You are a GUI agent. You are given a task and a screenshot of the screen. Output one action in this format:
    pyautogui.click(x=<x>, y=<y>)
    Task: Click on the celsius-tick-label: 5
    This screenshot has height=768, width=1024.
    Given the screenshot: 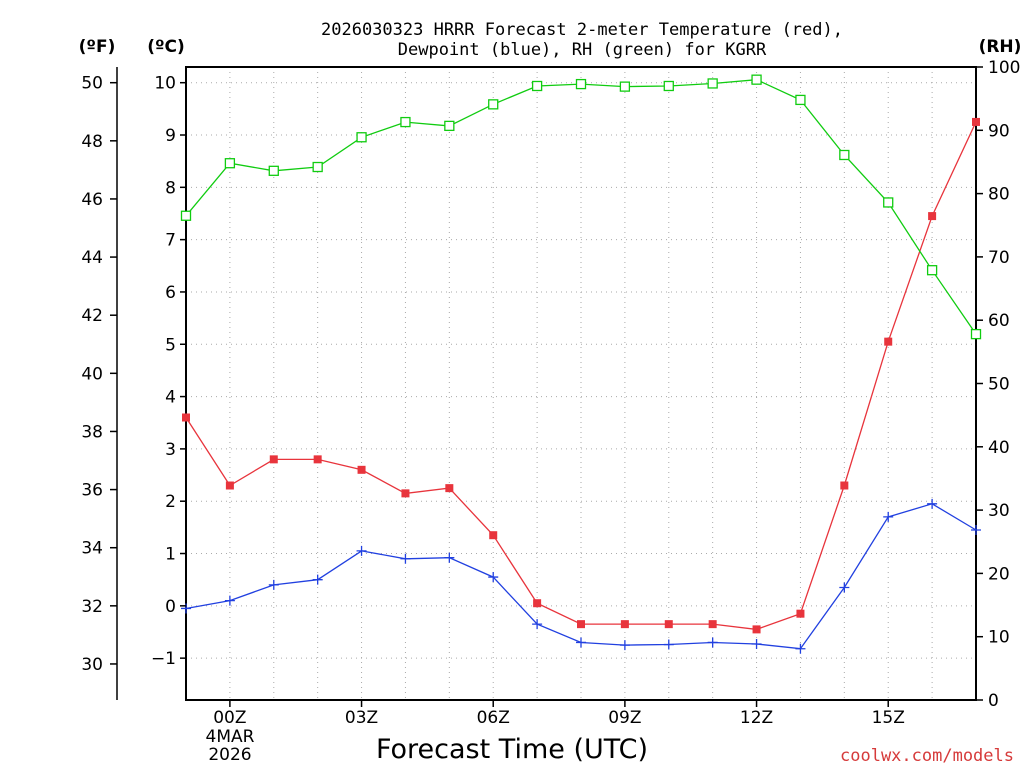 What is the action you would take?
    pyautogui.click(x=170, y=345)
    